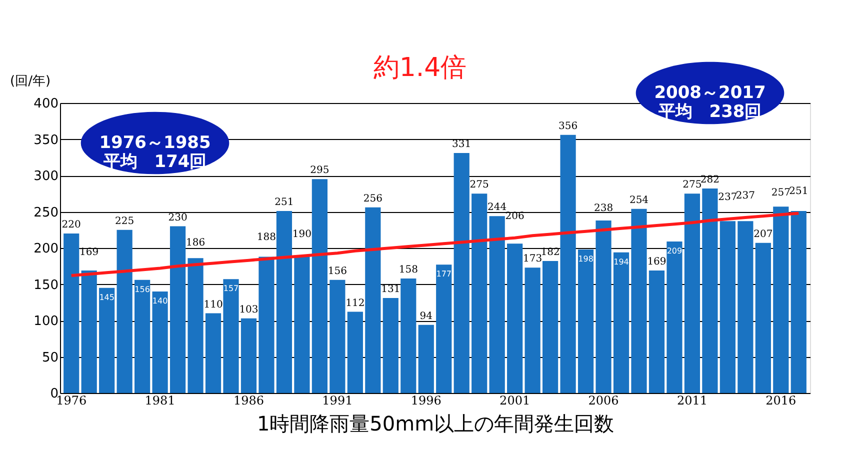 The width and height of the screenshot is (864, 459). Describe the element at coordinates (426, 401) in the screenshot. I see `x-tick-label: 1996` at that location.